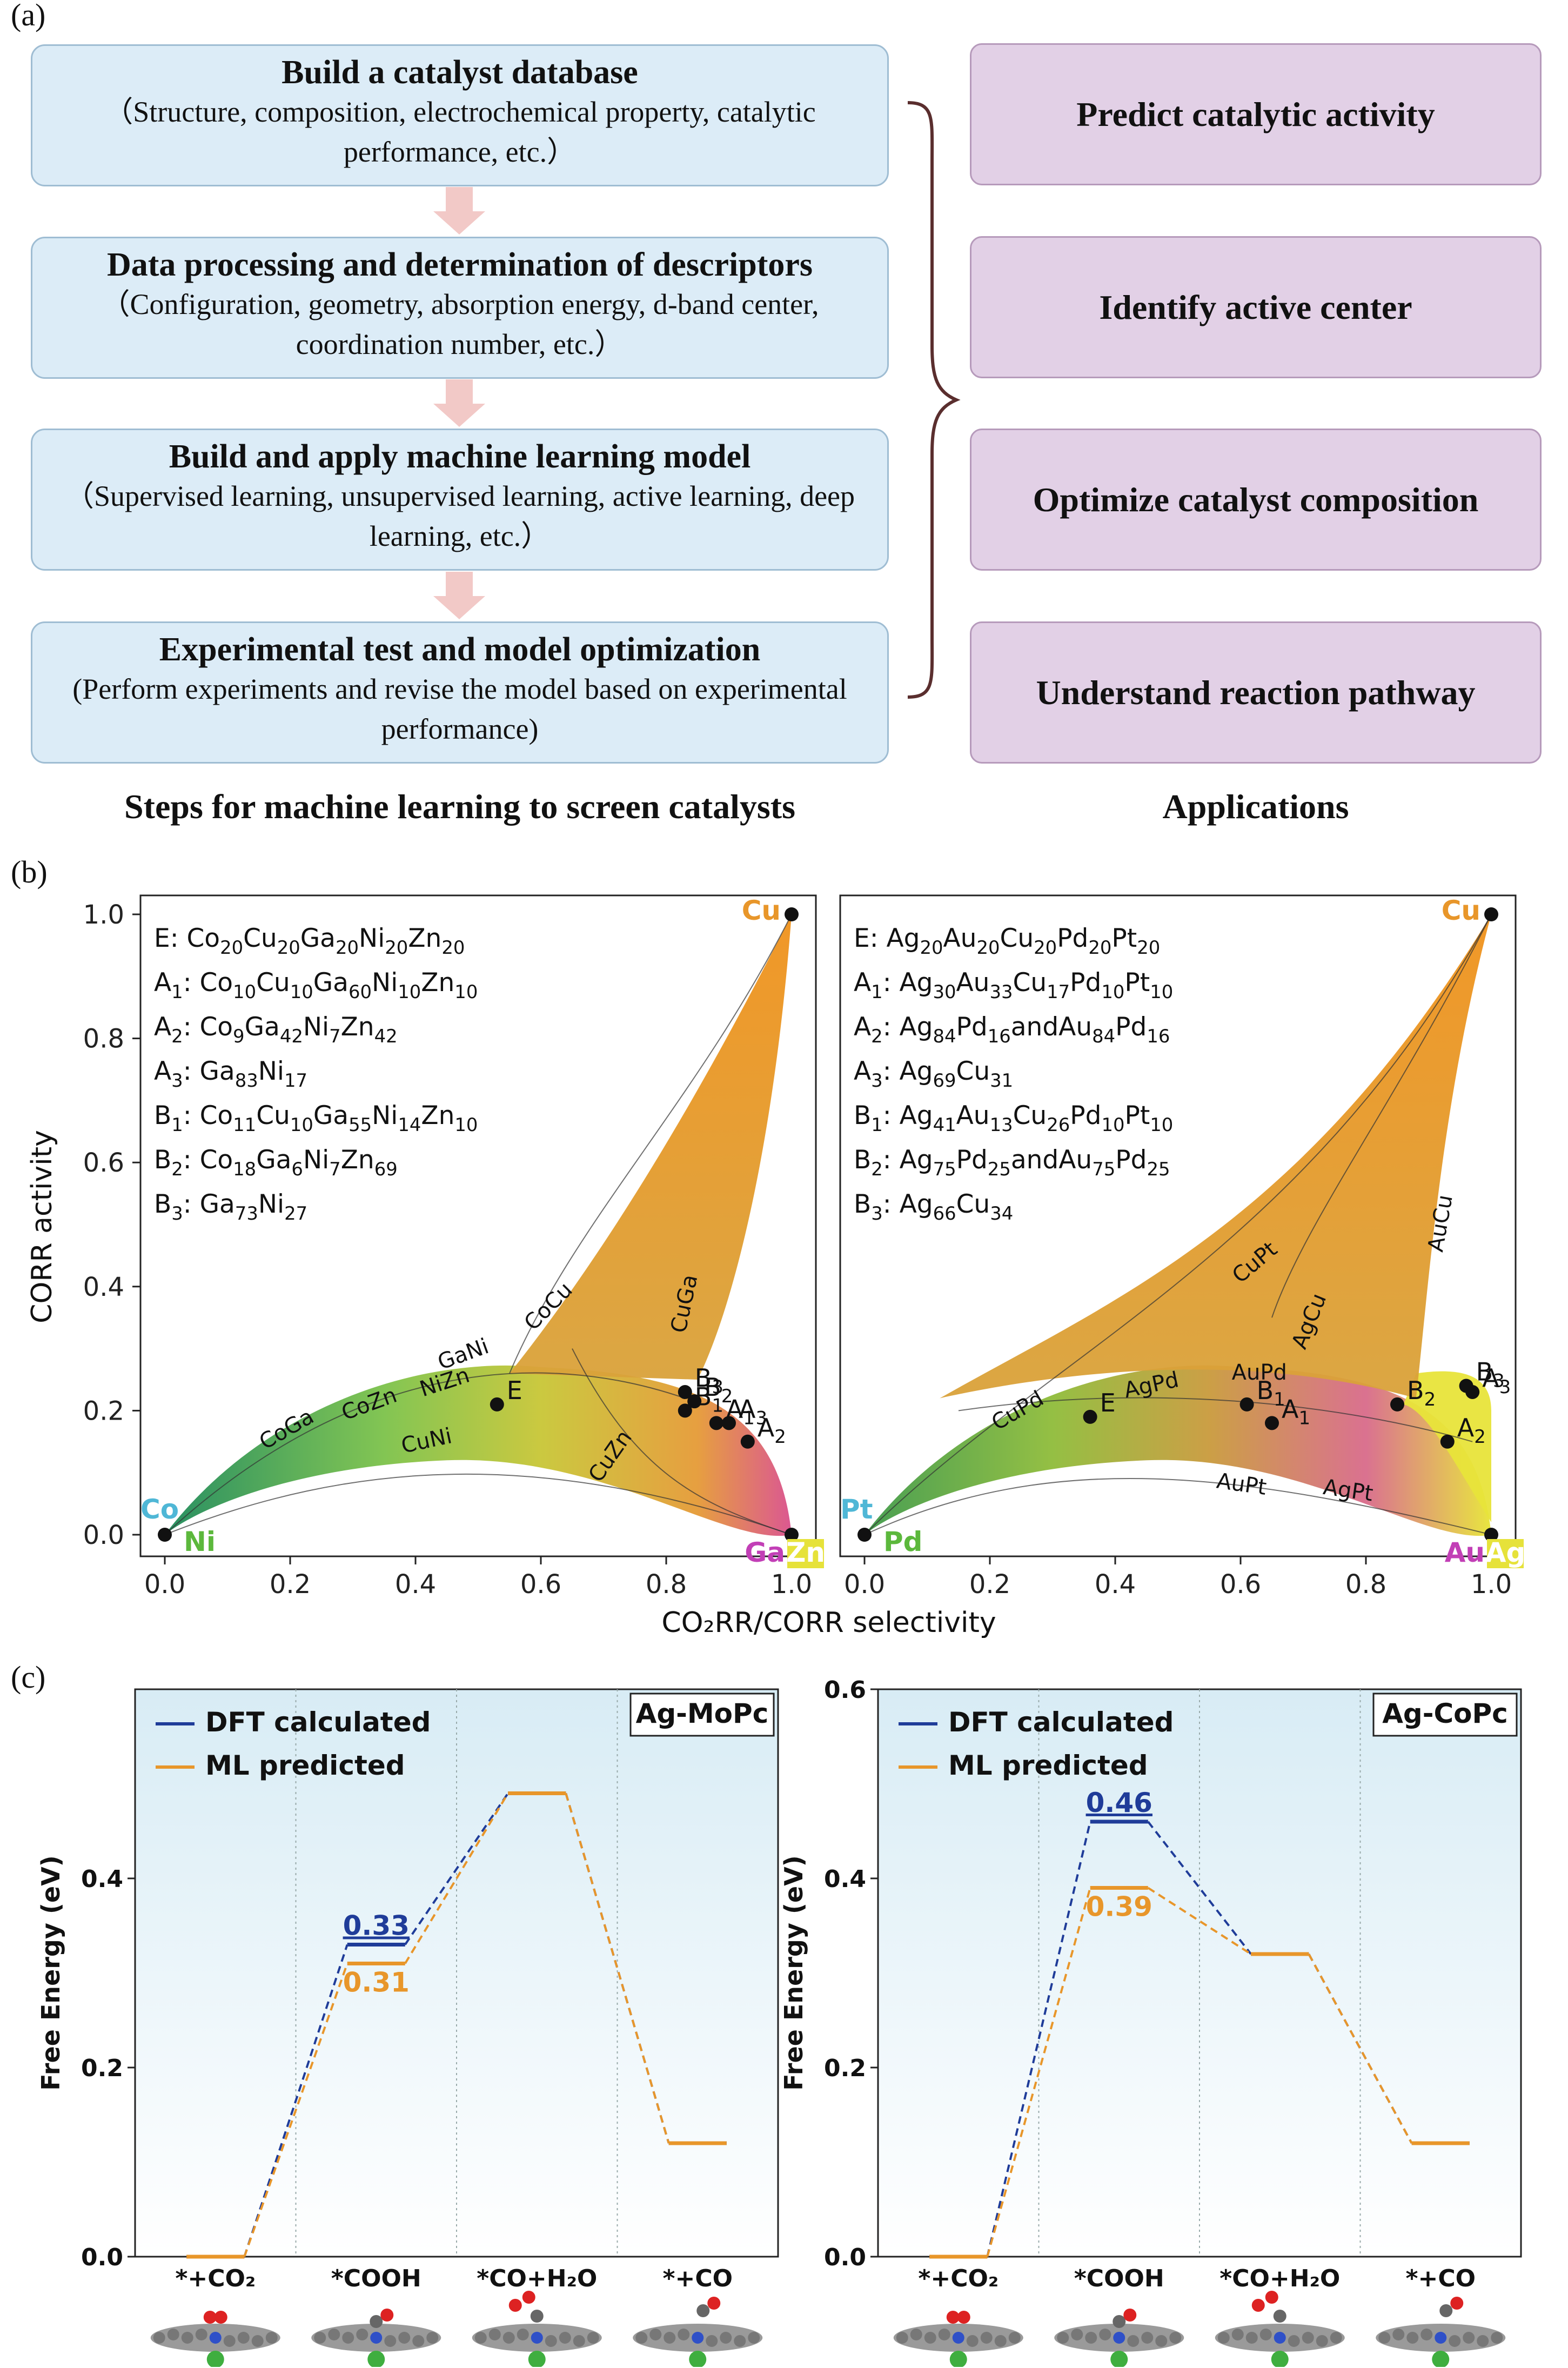 The image size is (1568, 2368). What do you see at coordinates (1241, 1485) in the screenshot?
I see `binary-curve-label: AuPt` at bounding box center [1241, 1485].